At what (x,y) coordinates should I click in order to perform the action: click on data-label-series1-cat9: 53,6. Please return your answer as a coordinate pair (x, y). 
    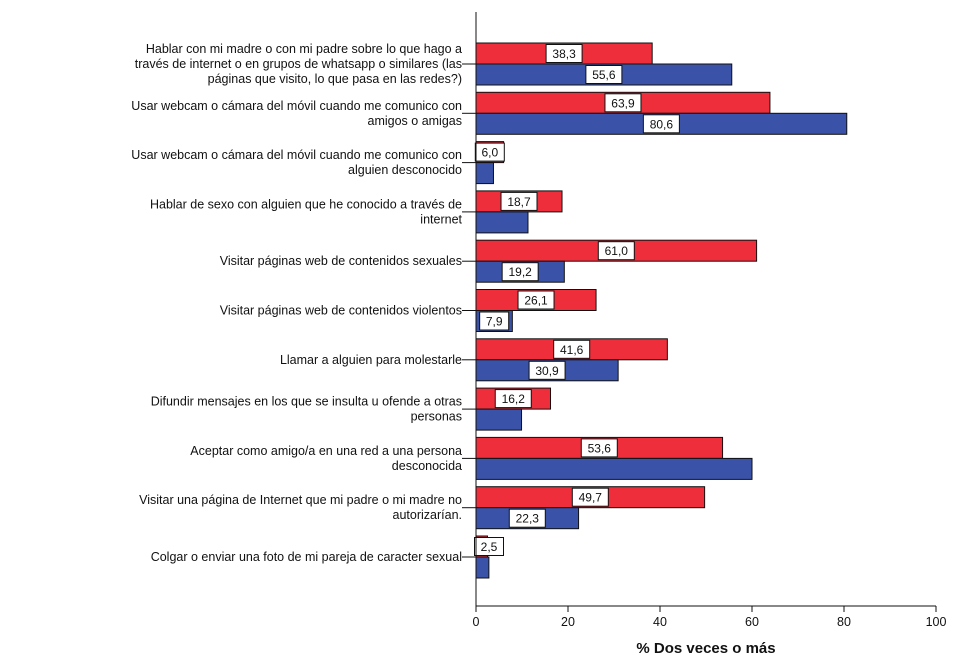
    Looking at the image, I should click on (599, 448).